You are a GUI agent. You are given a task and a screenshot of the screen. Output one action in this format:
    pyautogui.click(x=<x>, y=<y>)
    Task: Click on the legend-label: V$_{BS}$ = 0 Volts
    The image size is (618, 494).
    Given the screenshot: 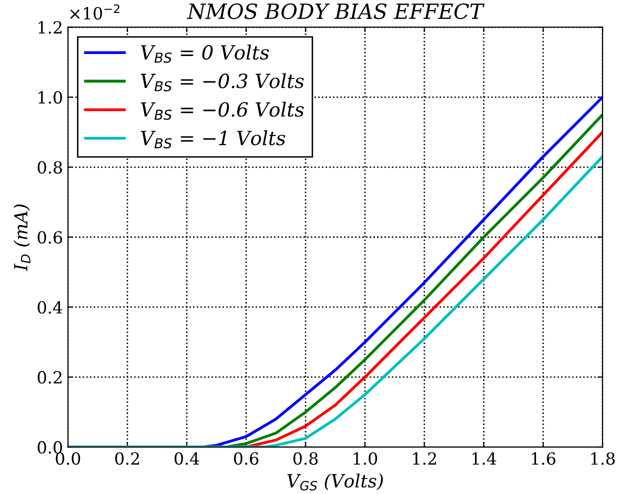 What is the action you would take?
    pyautogui.click(x=204, y=53)
    